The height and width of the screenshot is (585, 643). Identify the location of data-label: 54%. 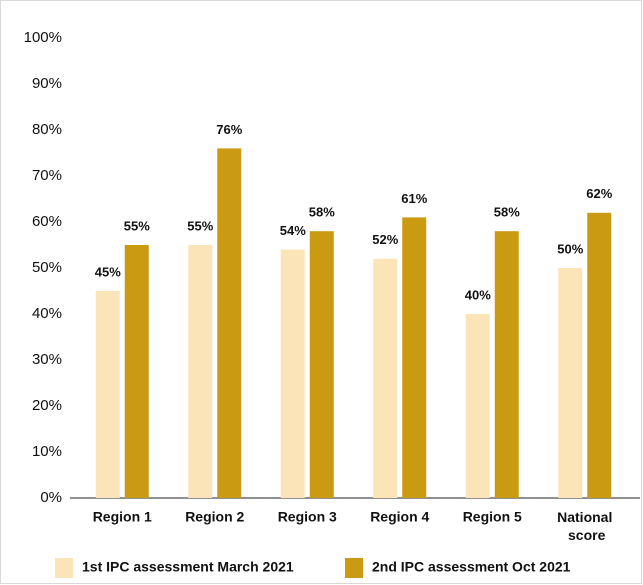
(293, 230).